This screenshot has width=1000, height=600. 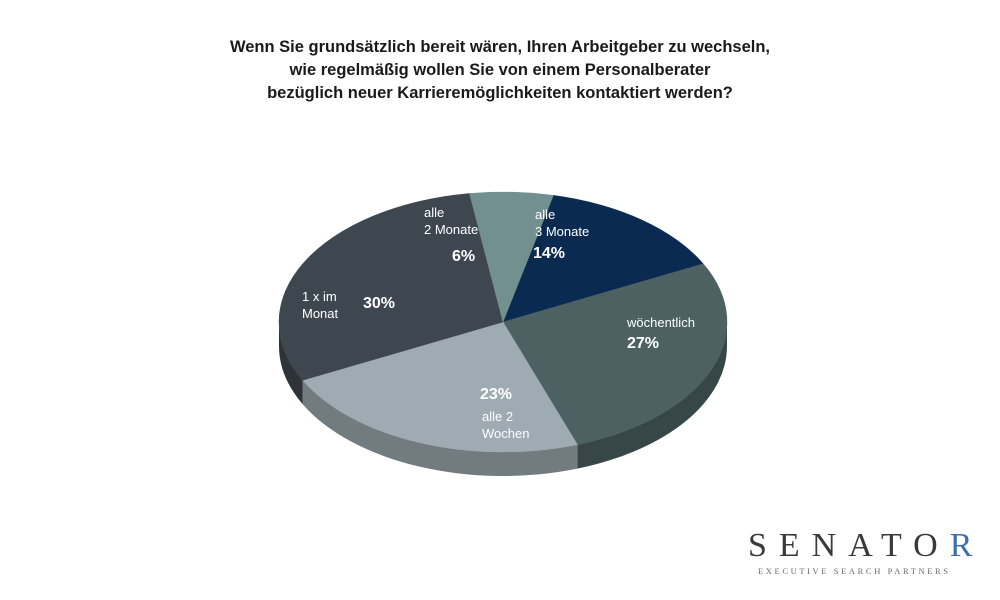 I want to click on pie-label-line: alle 2, so click(x=497, y=416).